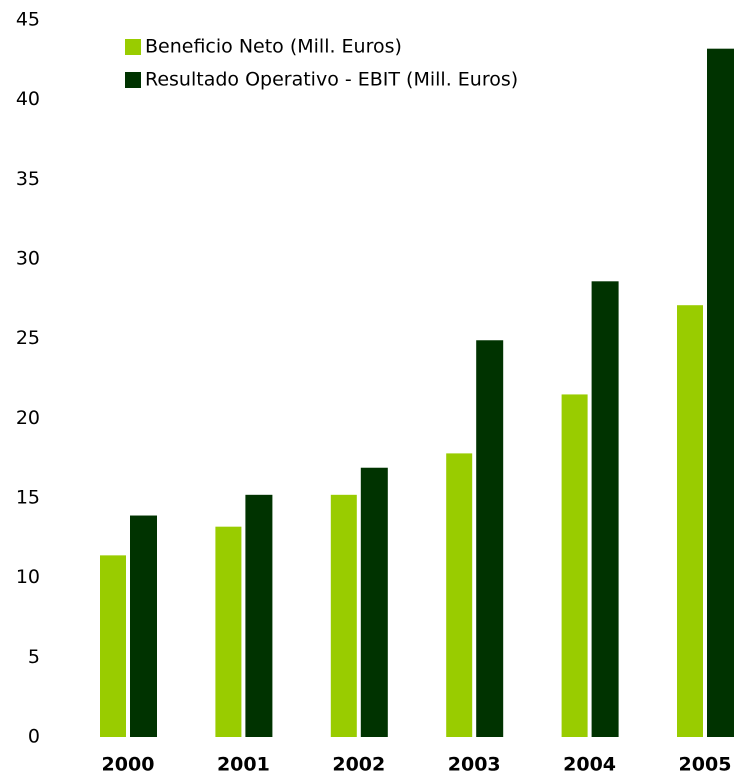 The height and width of the screenshot is (778, 736). I want to click on x-tick-label: 2004, so click(589, 765).